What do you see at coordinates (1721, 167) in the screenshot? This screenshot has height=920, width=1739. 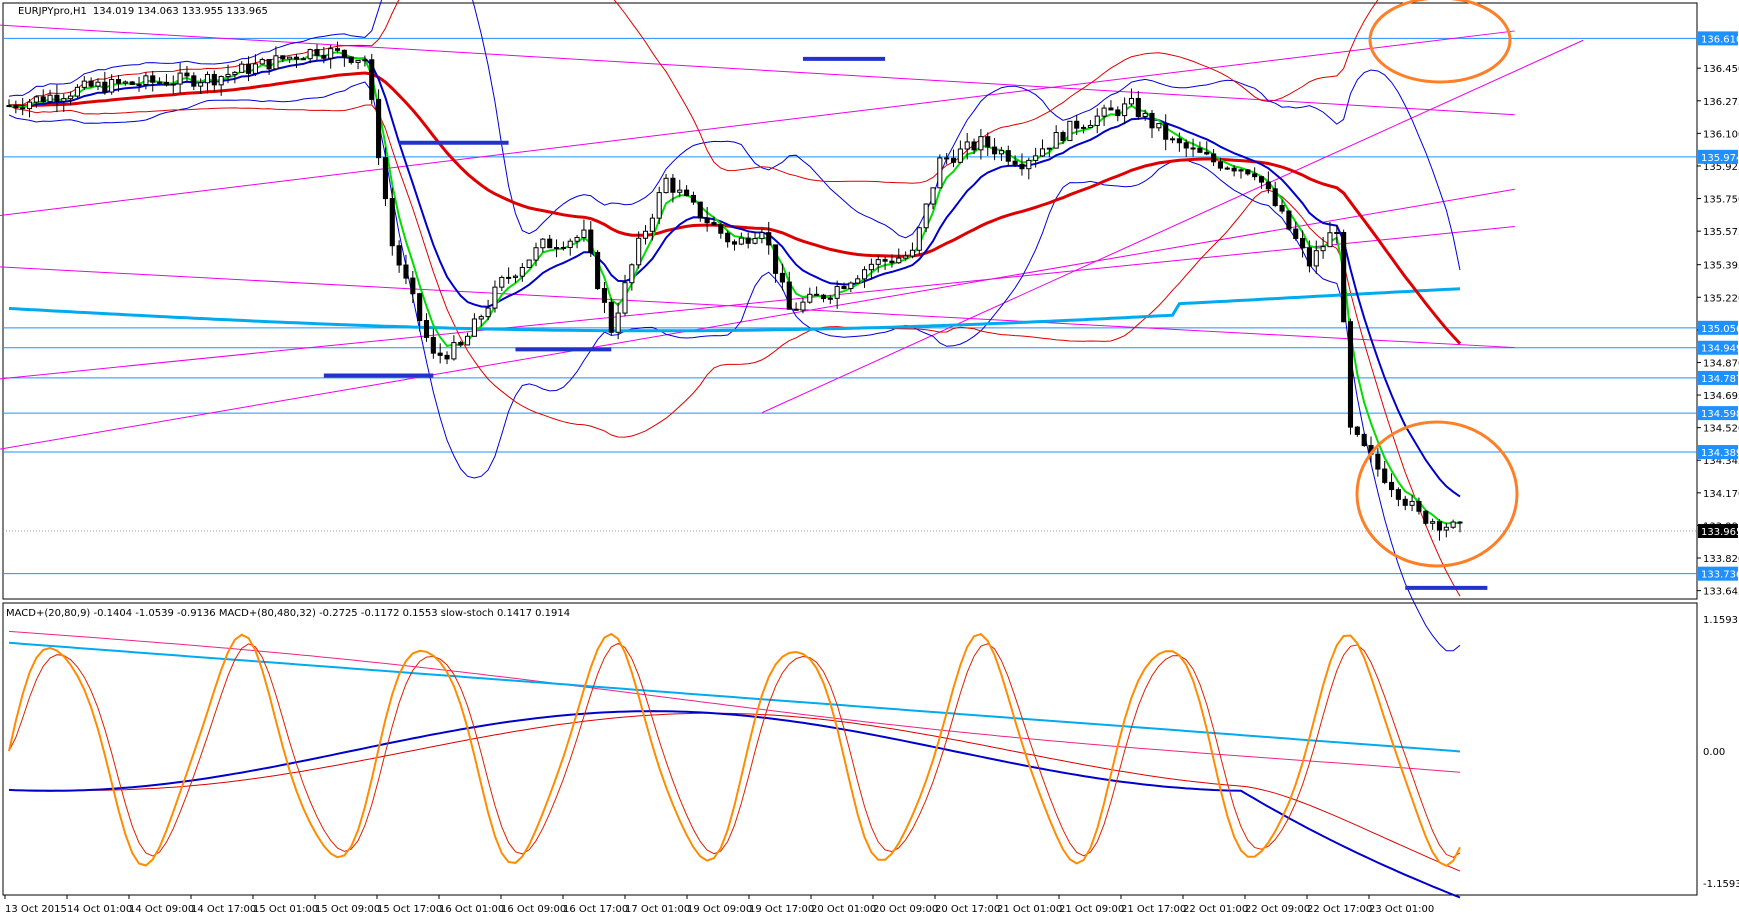 I see `price-tick-label: 135.925` at bounding box center [1721, 167].